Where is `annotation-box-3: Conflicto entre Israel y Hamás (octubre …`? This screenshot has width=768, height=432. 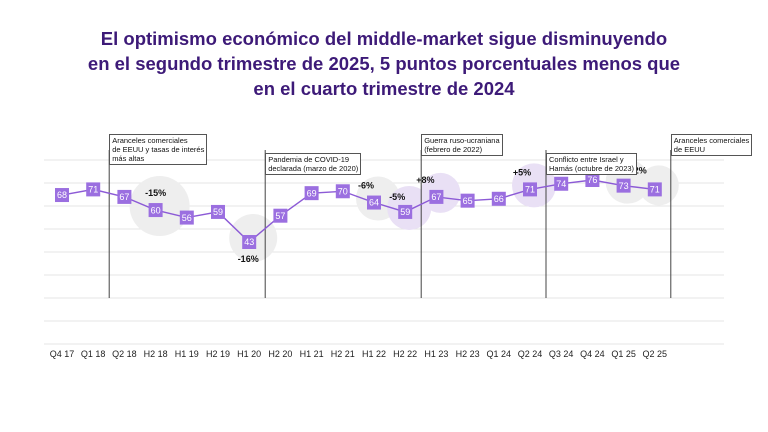
annotation-box-3: Conflicto entre Israel y Hamás (octubre … is located at coordinates (592, 164).